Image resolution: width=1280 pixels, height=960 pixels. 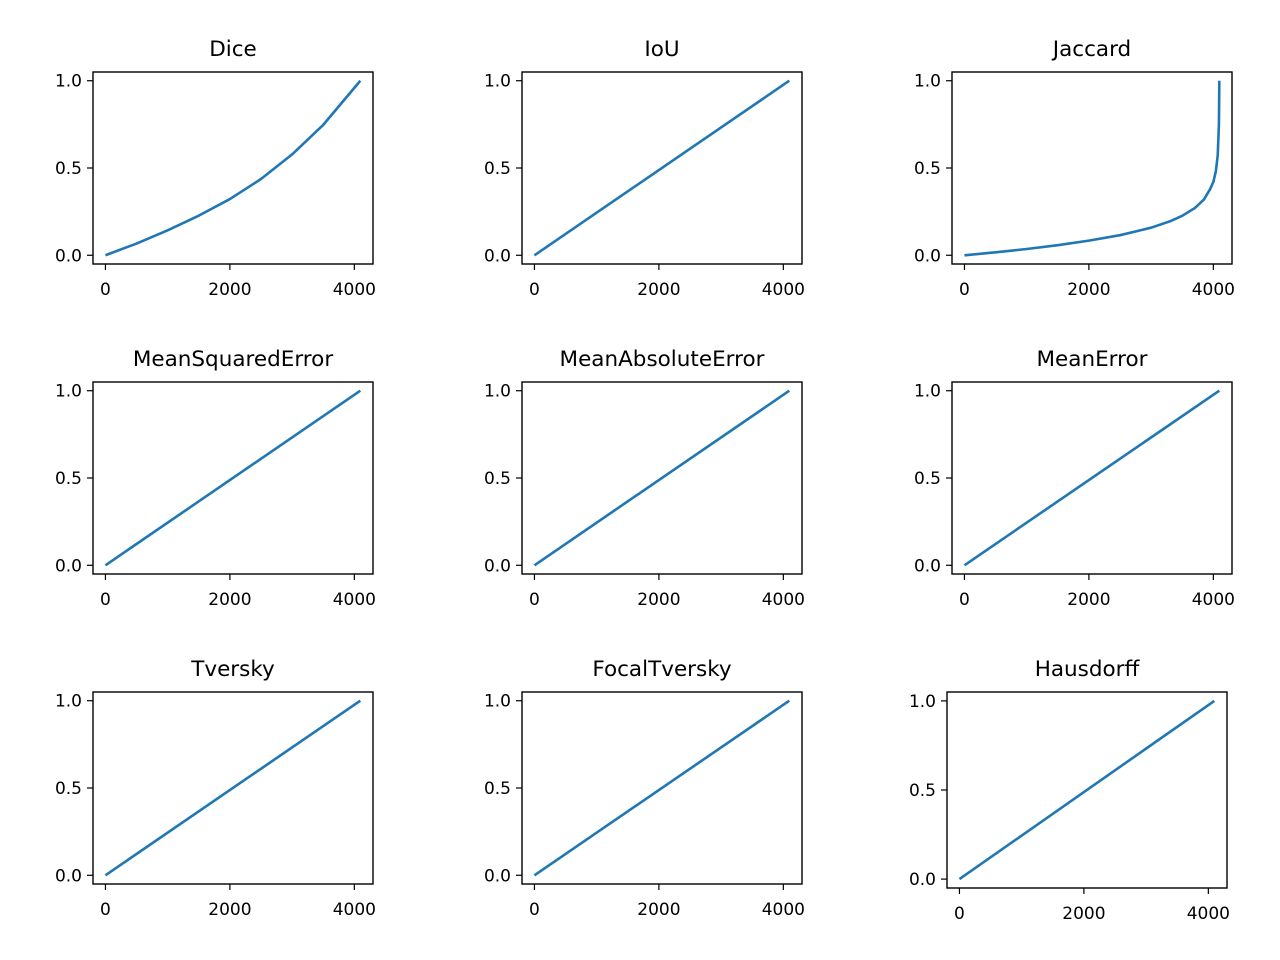 I want to click on subplot-3: Jaccard 0 2000 4000 0.0 0.5 1.0, so click(x=1074, y=168).